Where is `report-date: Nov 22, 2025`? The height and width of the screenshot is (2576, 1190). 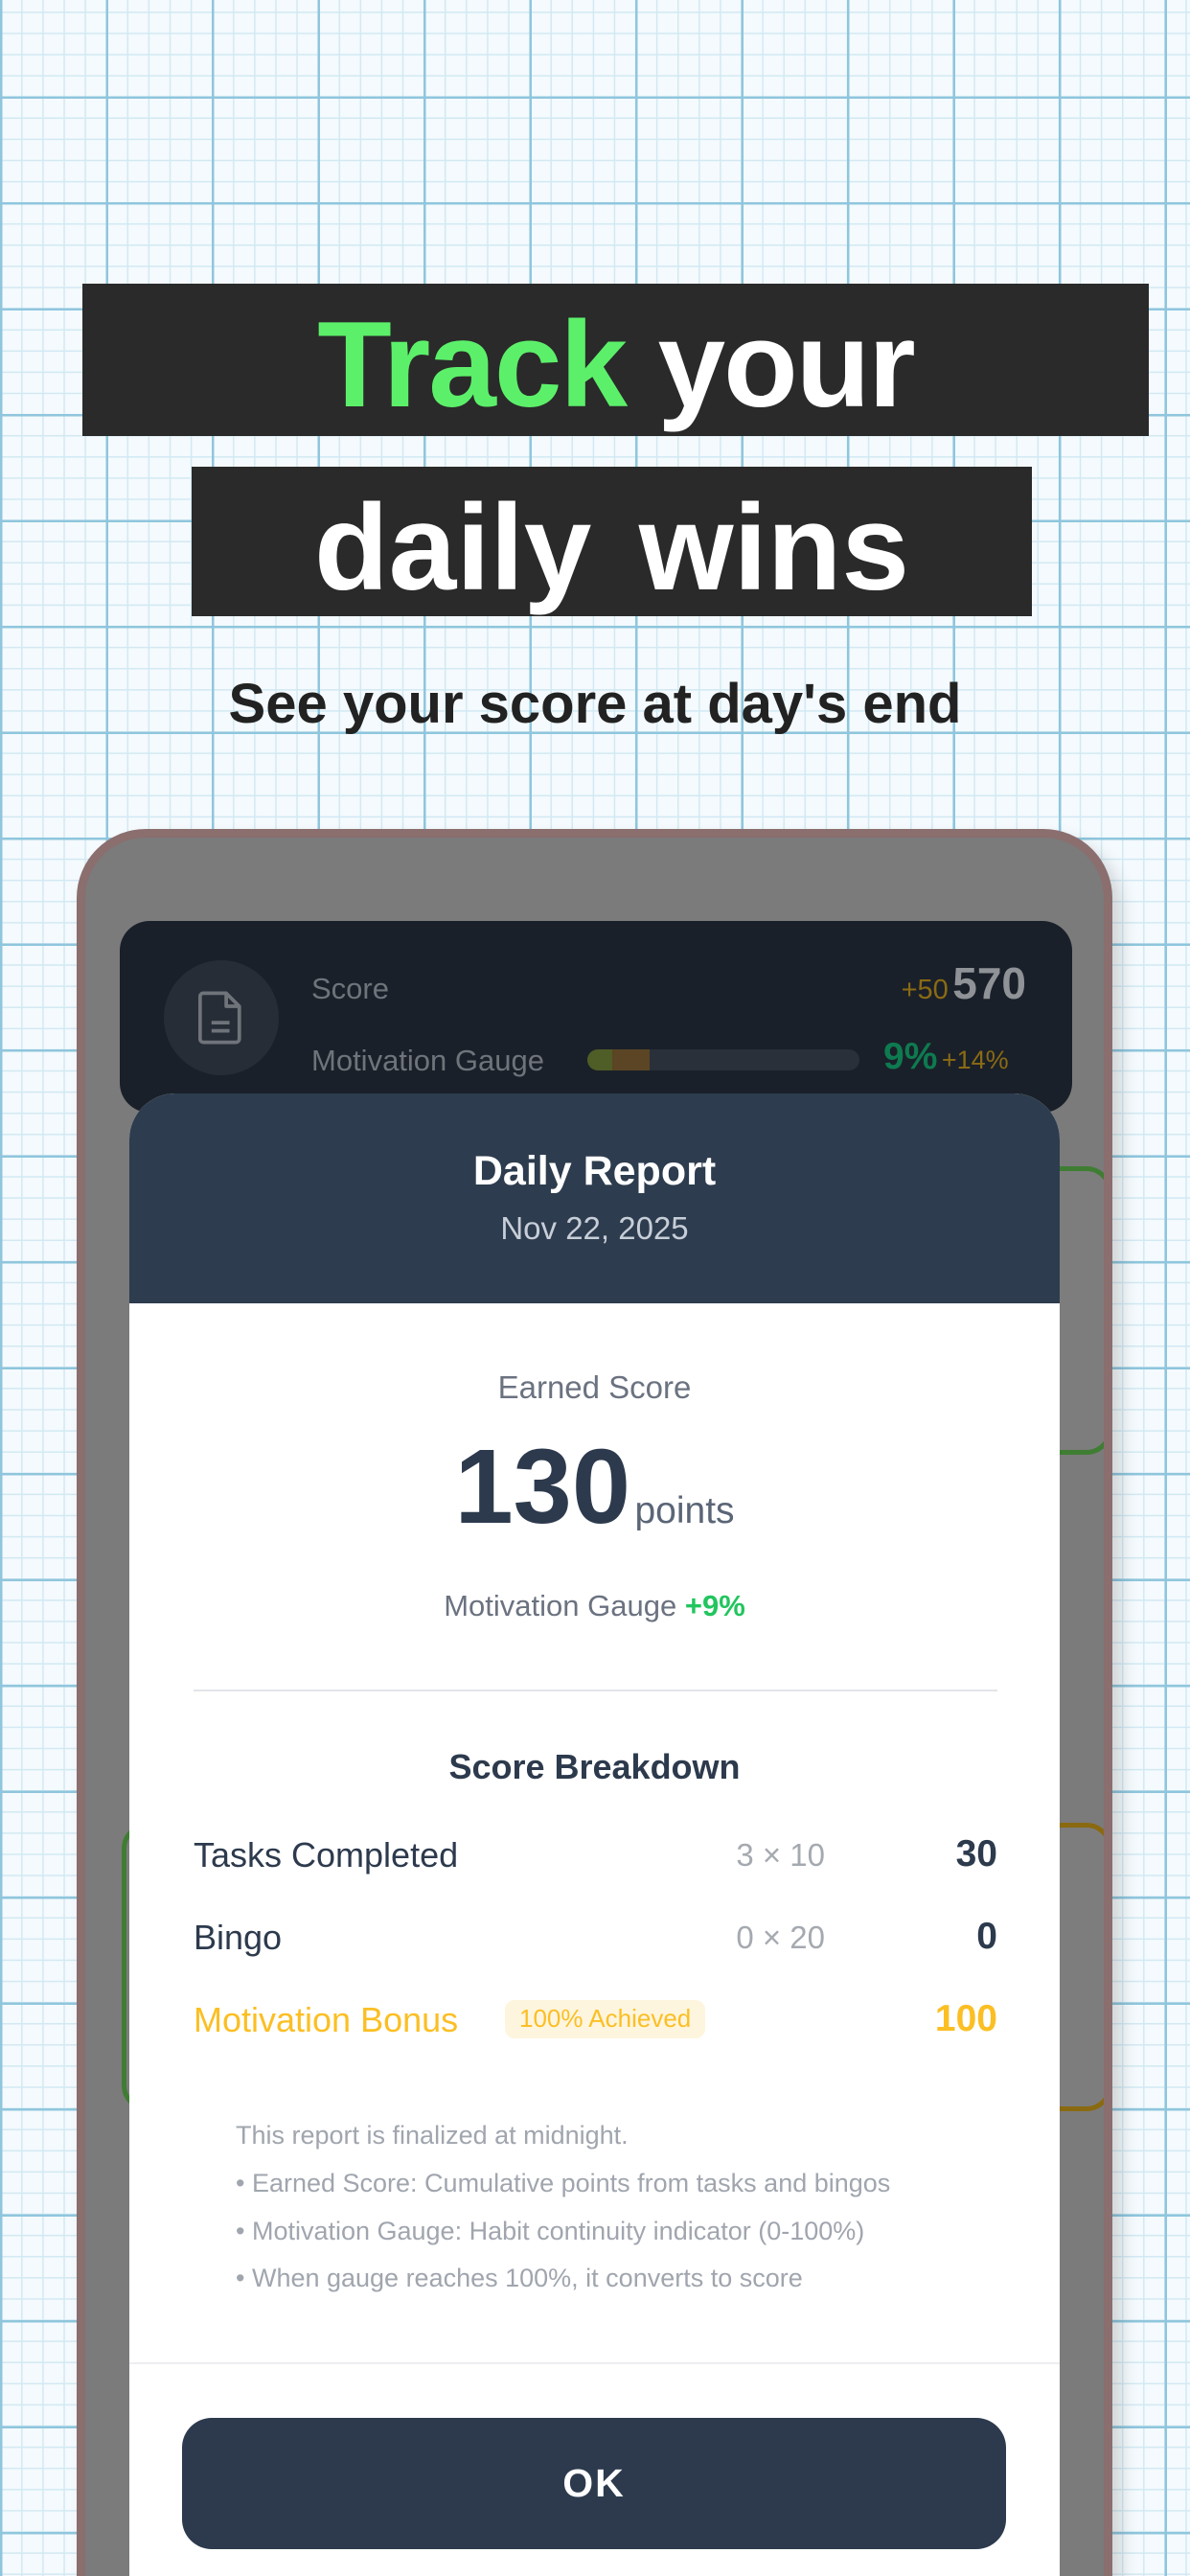 report-date: Nov 22, 2025 is located at coordinates (594, 1228).